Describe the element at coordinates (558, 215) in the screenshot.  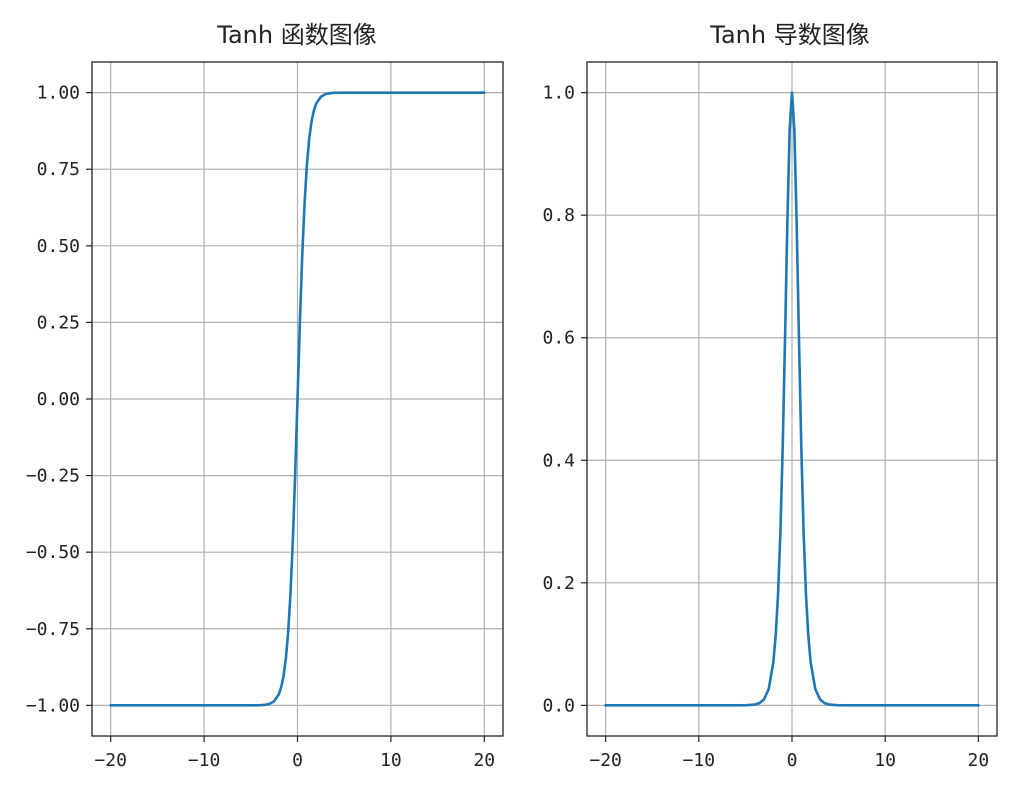
I see `y-tick-label: 0.8` at that location.